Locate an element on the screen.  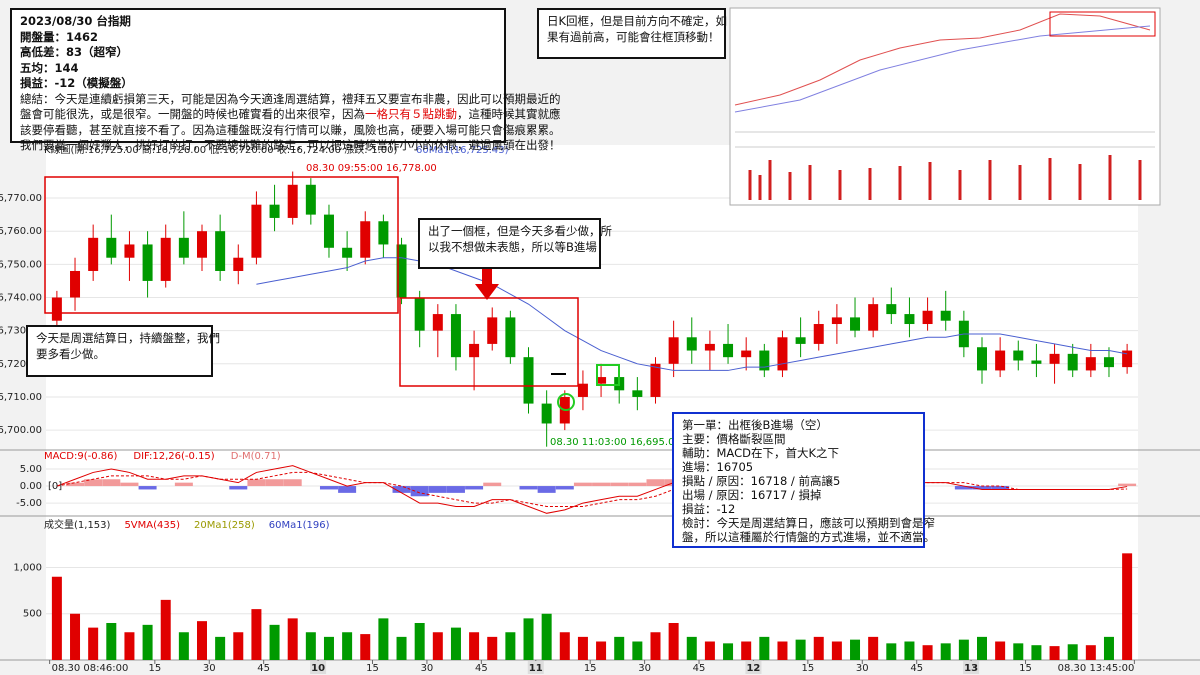
x-tick-label: 08.30 08:46:00 is located at coordinates (90, 668).